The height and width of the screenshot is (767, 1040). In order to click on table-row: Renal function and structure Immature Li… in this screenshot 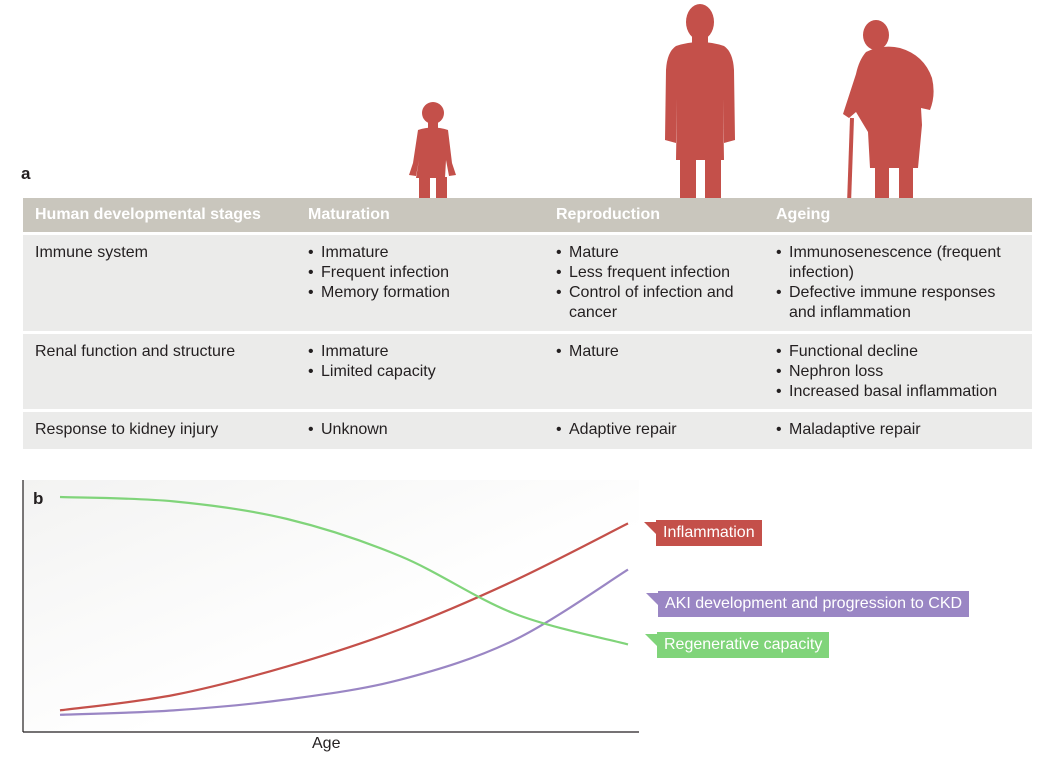, I will do `click(527, 371)`.